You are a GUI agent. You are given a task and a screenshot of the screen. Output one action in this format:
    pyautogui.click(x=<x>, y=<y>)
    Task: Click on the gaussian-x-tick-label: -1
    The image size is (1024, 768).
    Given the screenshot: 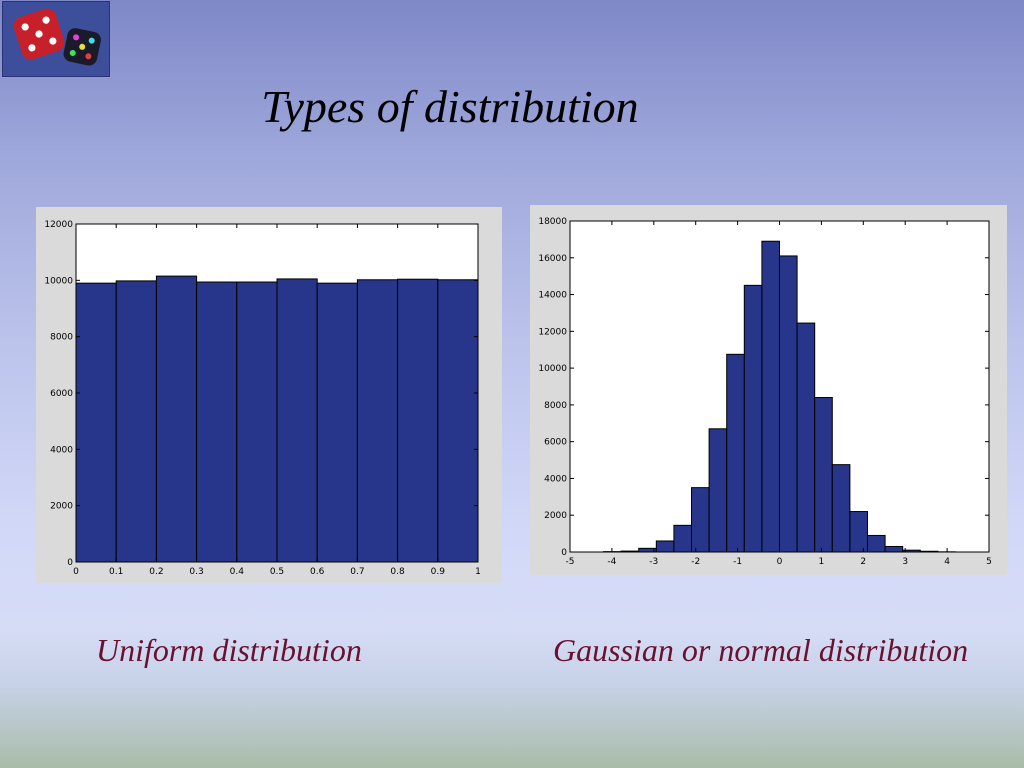 What is the action you would take?
    pyautogui.click(x=737, y=562)
    